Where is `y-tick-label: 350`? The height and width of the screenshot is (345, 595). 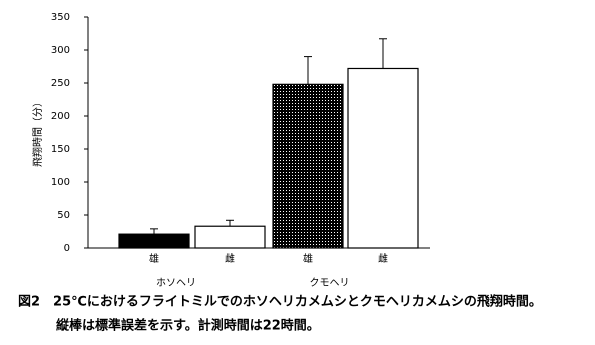 y-tick-label: 350 is located at coordinates (60, 17).